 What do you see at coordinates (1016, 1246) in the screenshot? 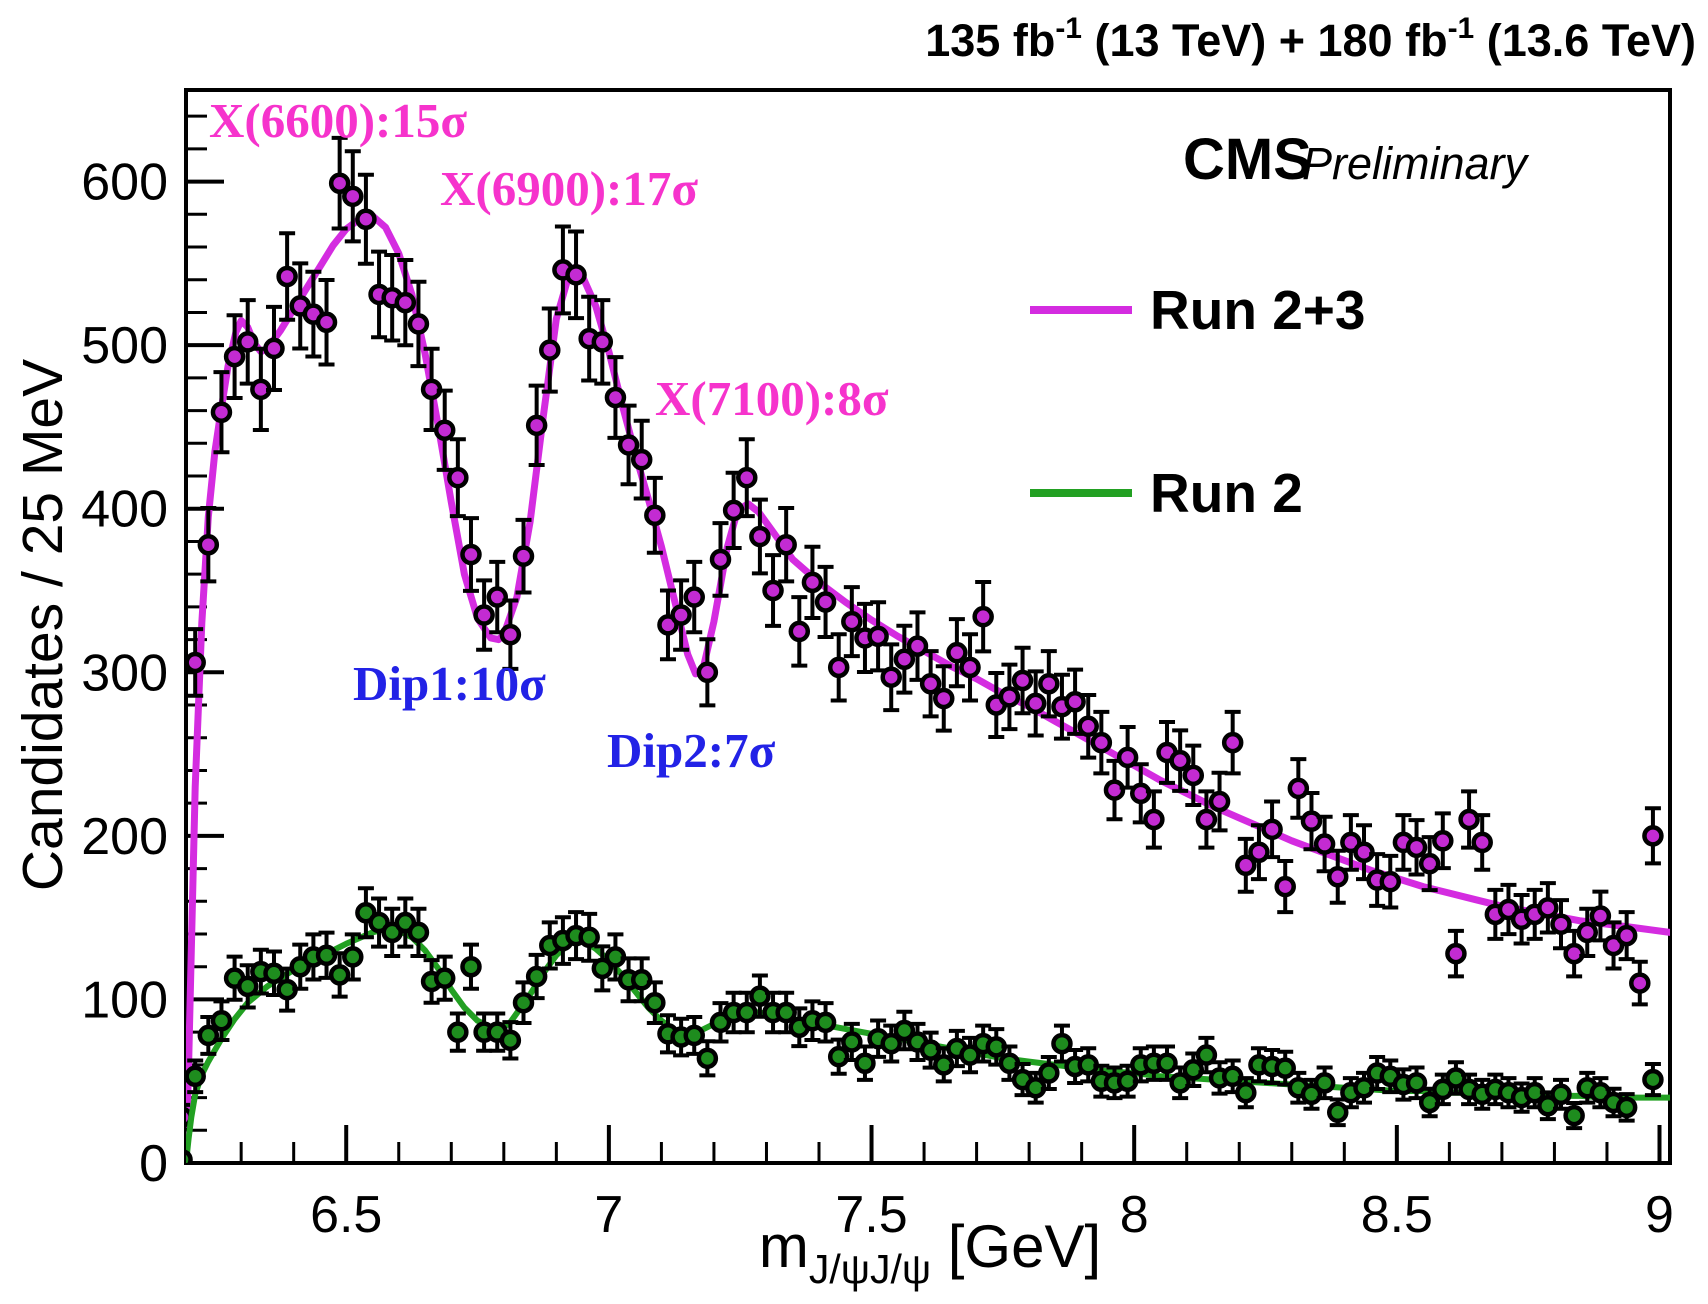
I see `x-axis-title-part: [GeV]` at bounding box center [1016, 1246].